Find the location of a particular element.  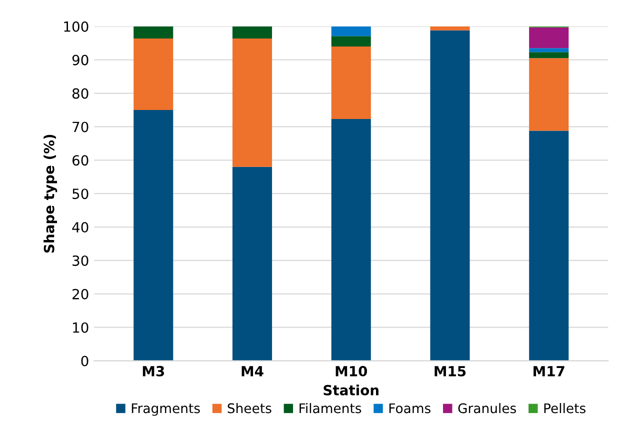

legend-label: Sheets is located at coordinates (250, 408).